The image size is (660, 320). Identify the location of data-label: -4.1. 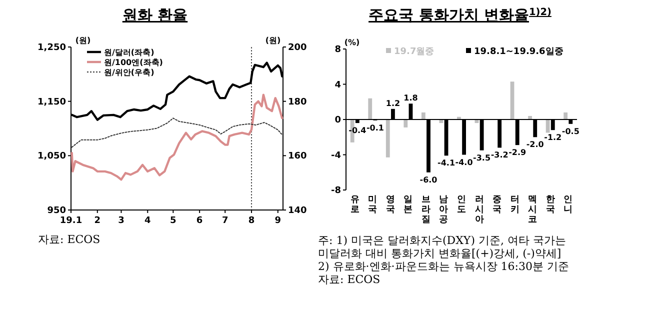
(447, 163).